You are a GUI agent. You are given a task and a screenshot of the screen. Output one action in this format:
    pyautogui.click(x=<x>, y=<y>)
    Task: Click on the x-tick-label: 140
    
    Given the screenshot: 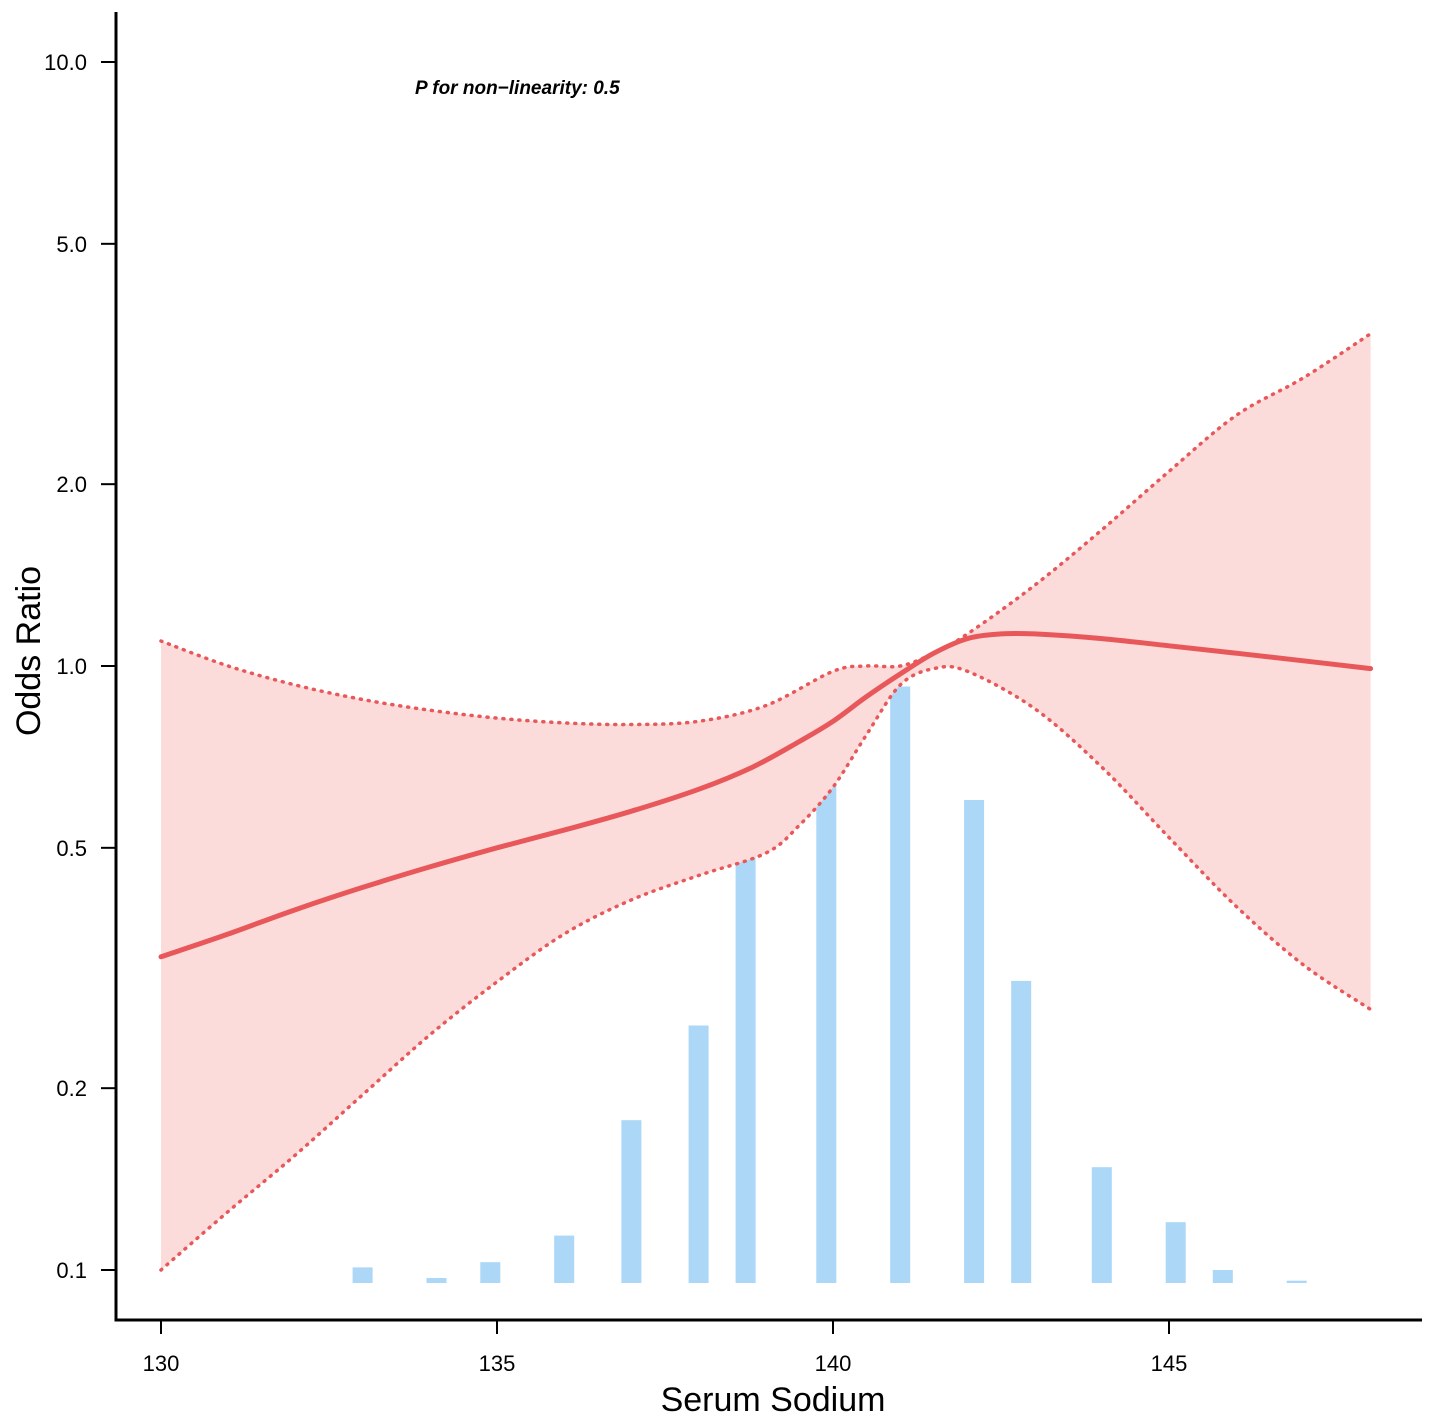 What is the action you would take?
    pyautogui.click(x=833, y=1363)
    